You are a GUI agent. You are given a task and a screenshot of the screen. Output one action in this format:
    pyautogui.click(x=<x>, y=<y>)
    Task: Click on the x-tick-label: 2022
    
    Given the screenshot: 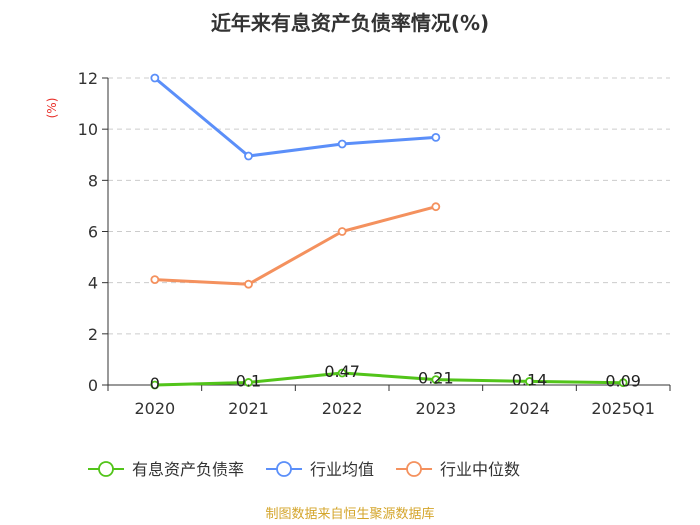 What is the action you would take?
    pyautogui.click(x=342, y=408)
    